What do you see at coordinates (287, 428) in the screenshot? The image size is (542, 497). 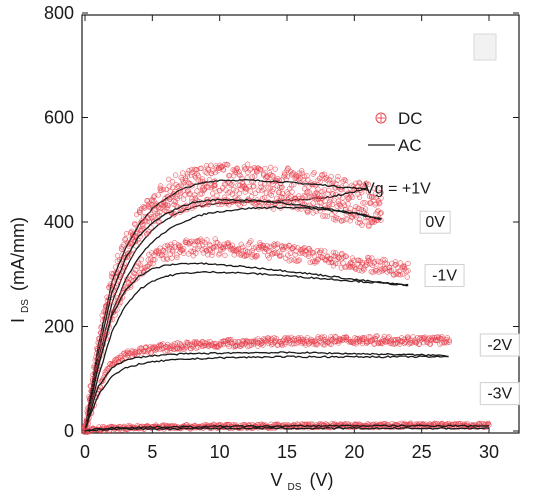 I see `ac-curve-upper` at bounding box center [287, 428].